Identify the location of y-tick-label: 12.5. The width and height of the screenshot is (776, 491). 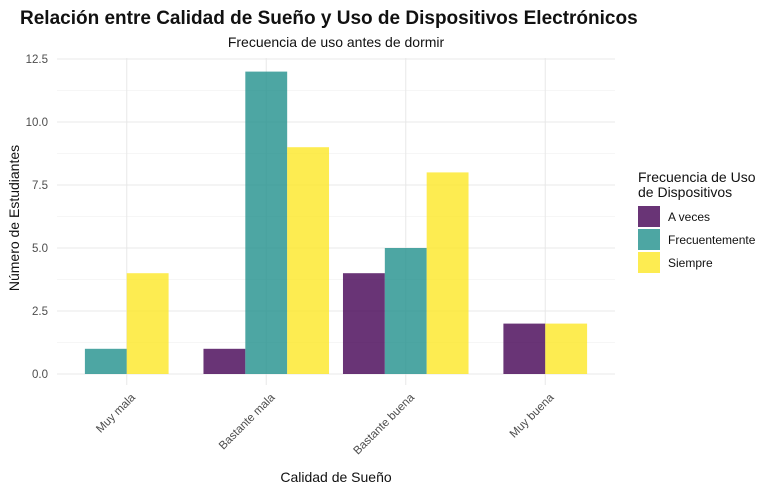
(37, 60).